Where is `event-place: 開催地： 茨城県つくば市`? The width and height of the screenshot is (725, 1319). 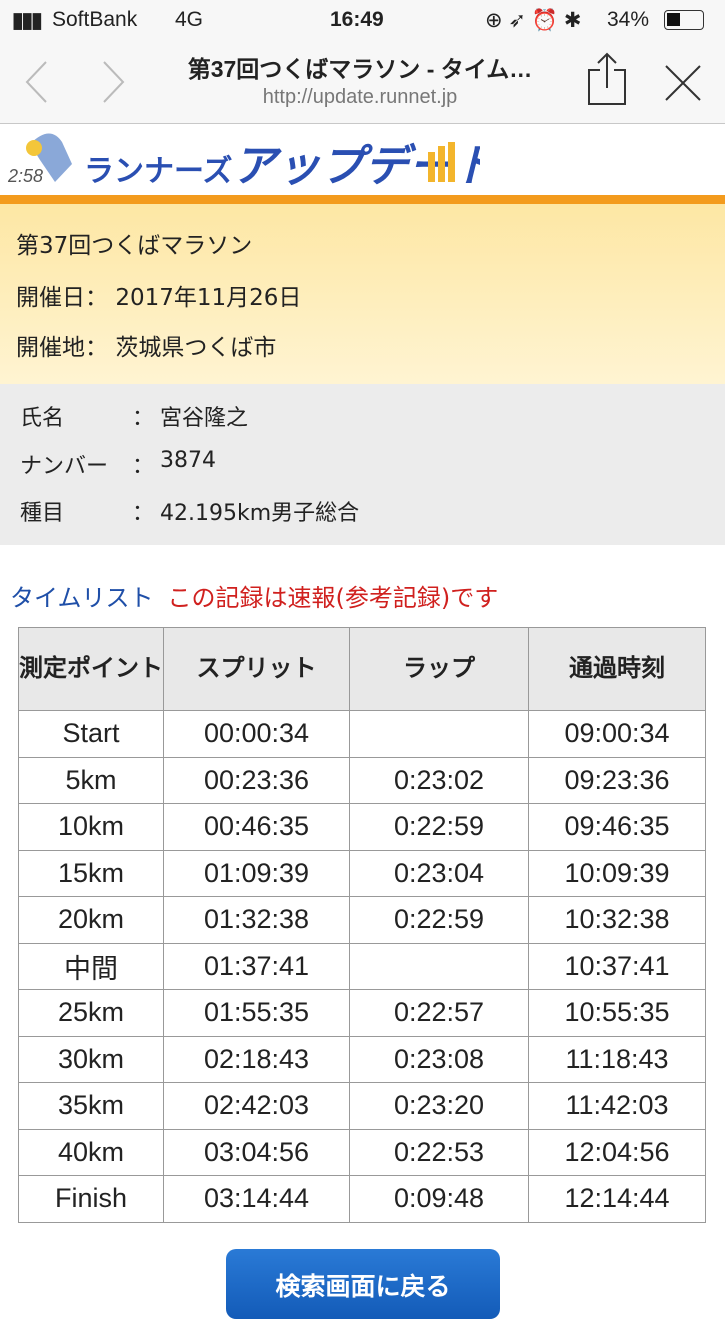 event-place: 開催地： 茨城県つくば市 is located at coordinates (146, 345).